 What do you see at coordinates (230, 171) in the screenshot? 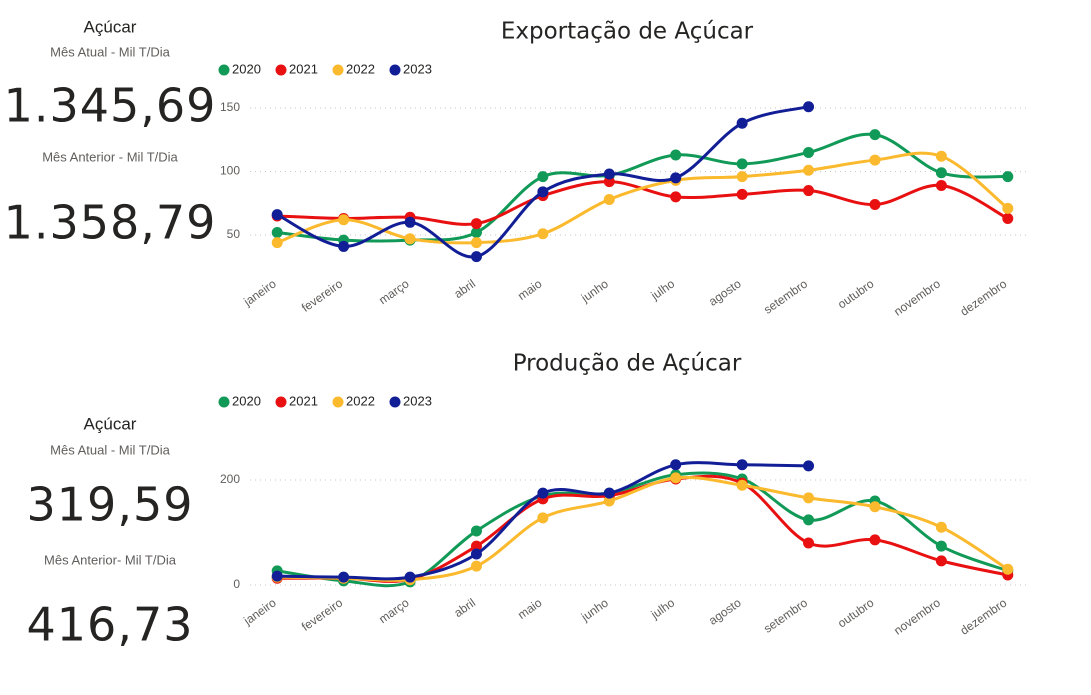
I see `y-tick-label: 100` at bounding box center [230, 171].